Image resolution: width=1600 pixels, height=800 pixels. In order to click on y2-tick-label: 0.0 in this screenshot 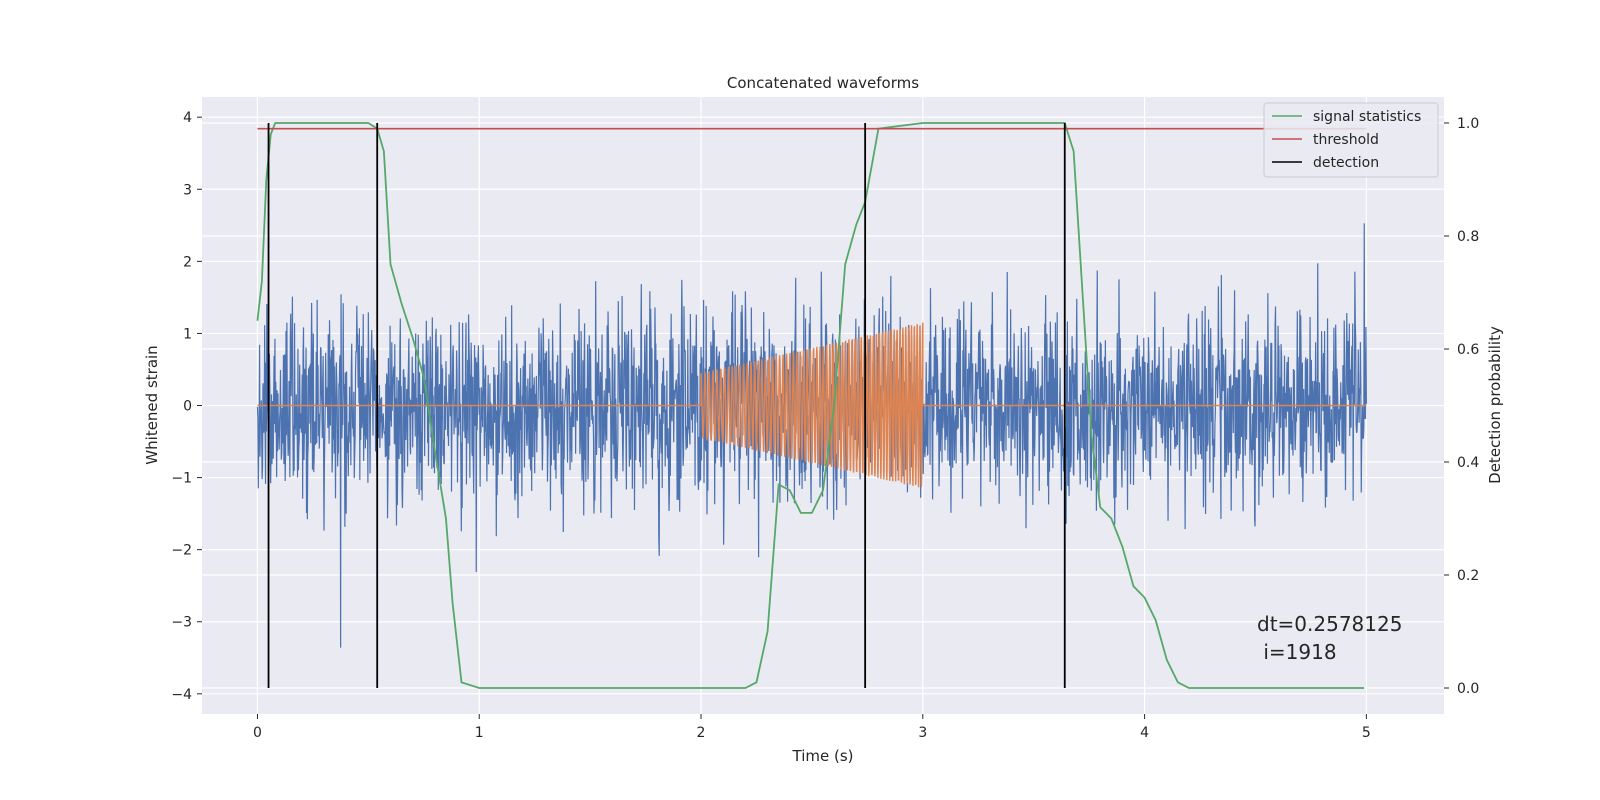, I will do `click(1468, 689)`.